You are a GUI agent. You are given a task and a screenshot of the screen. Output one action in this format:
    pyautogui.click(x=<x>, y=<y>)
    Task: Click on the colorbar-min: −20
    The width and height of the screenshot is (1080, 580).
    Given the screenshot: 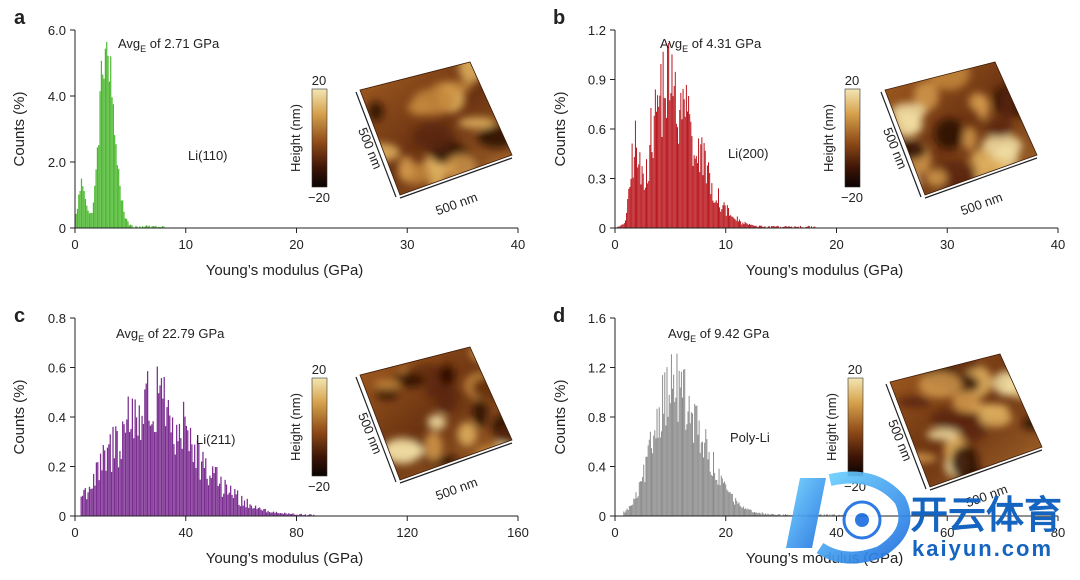 What is the action you would take?
    pyautogui.click(x=852, y=197)
    